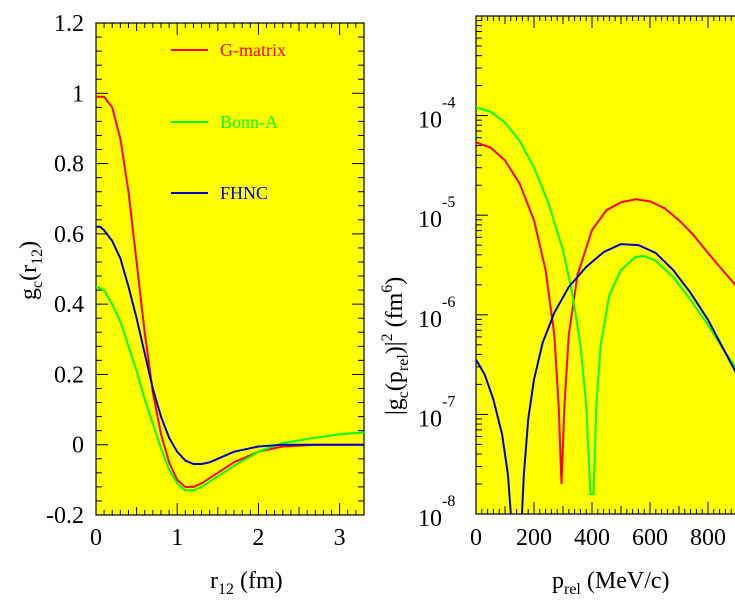  I want to click on right-y-tick-label: 10-8, so click(436, 512).